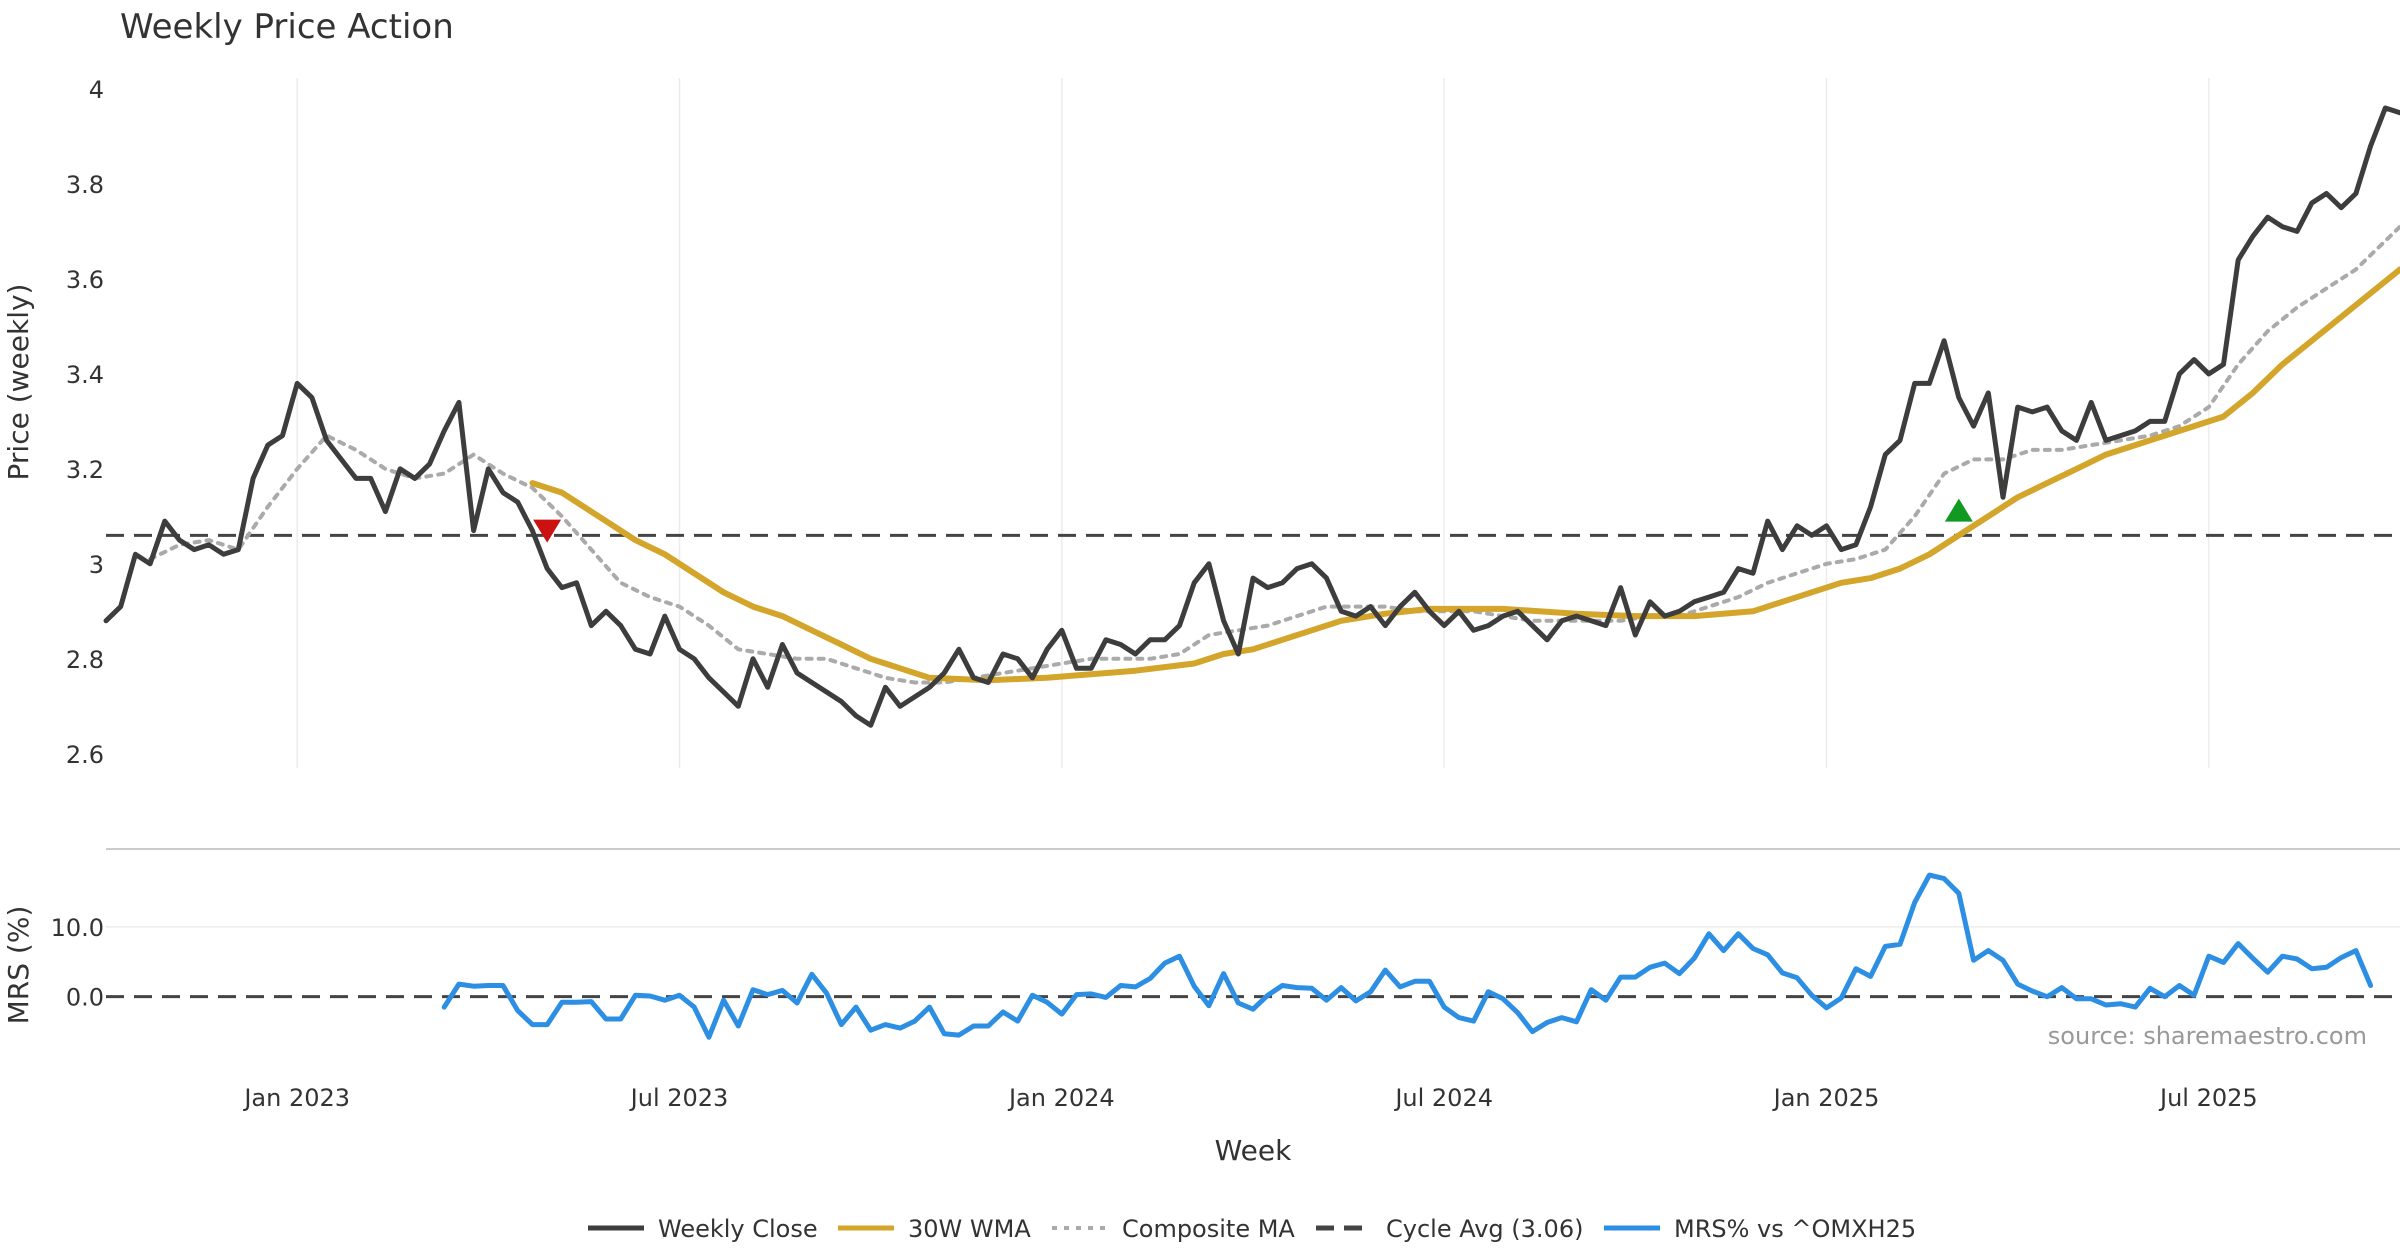 The height and width of the screenshot is (1260, 2400). I want to click on legend-label: 30W WMA, so click(969, 1229).